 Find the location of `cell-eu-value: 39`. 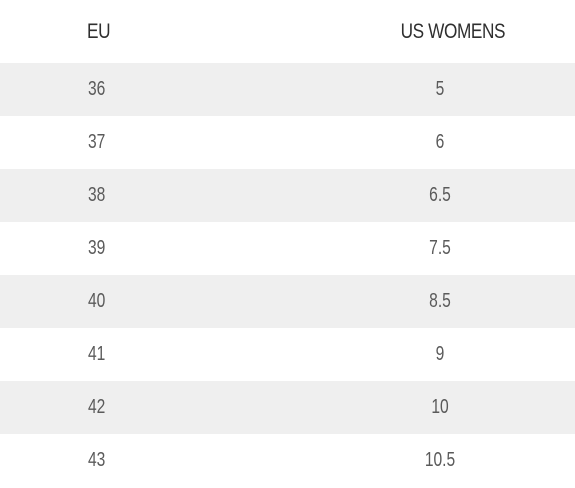

cell-eu-value: 39 is located at coordinates (97, 248).